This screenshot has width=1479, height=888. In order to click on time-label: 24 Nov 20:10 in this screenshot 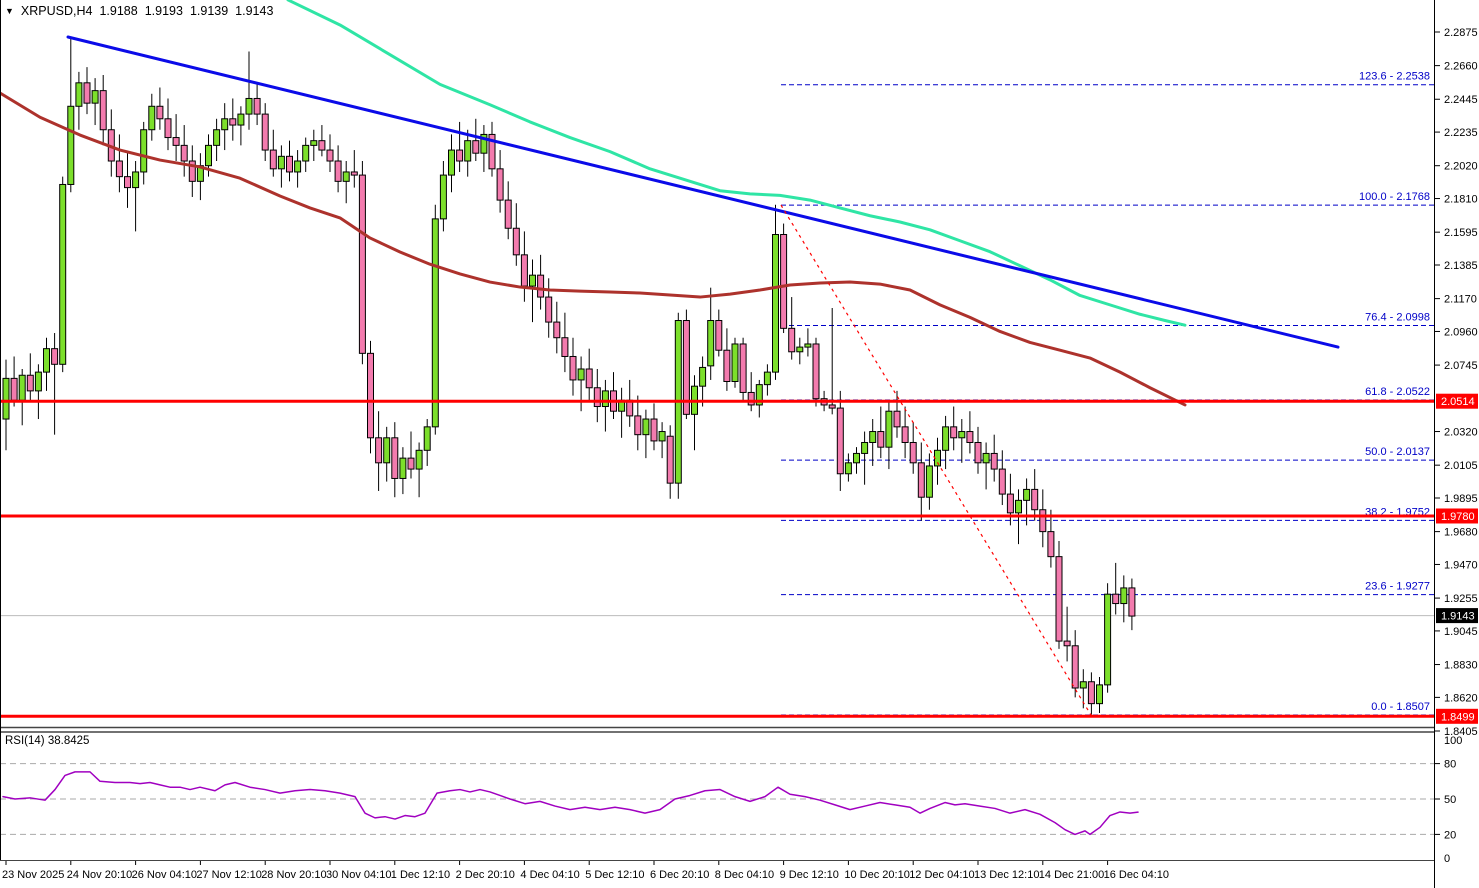, I will do `click(99, 875)`.